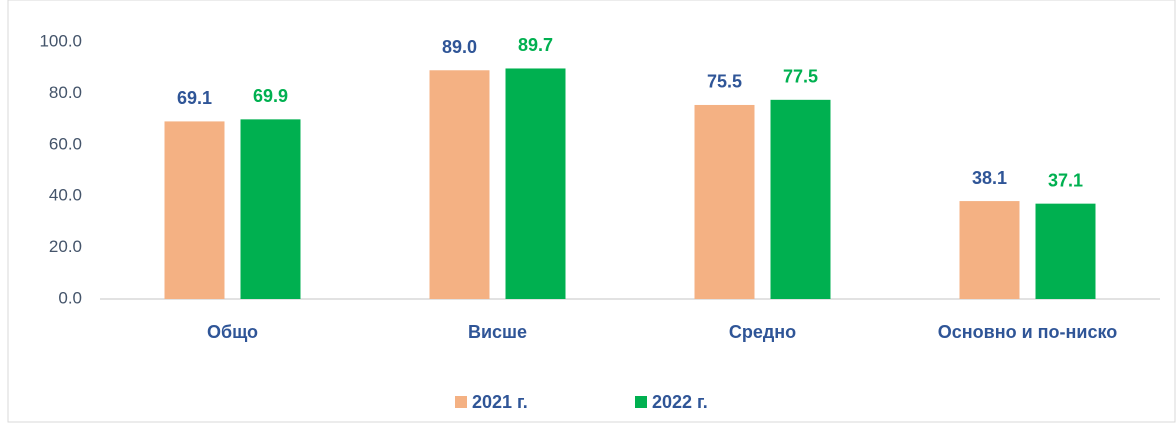 The image size is (1176, 423). What do you see at coordinates (70, 297) in the screenshot?
I see `y-tick-label: 0.0` at bounding box center [70, 297].